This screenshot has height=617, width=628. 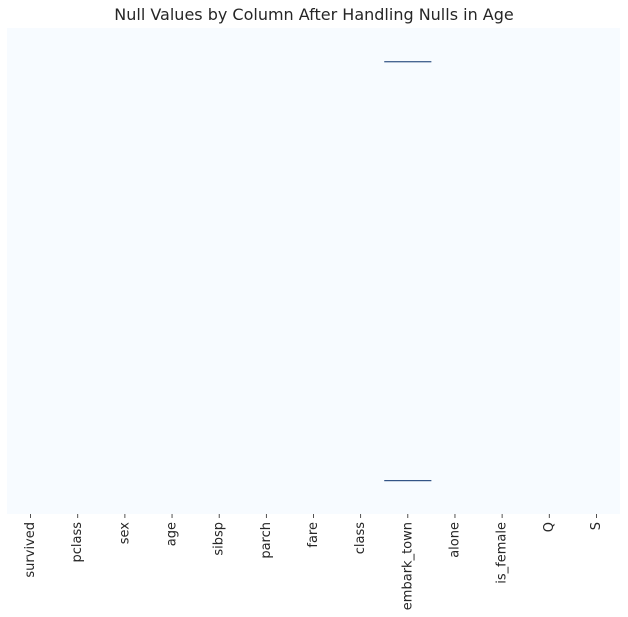 What do you see at coordinates (408, 271) in the screenshot?
I see `heatmap-column-embark_town` at bounding box center [408, 271].